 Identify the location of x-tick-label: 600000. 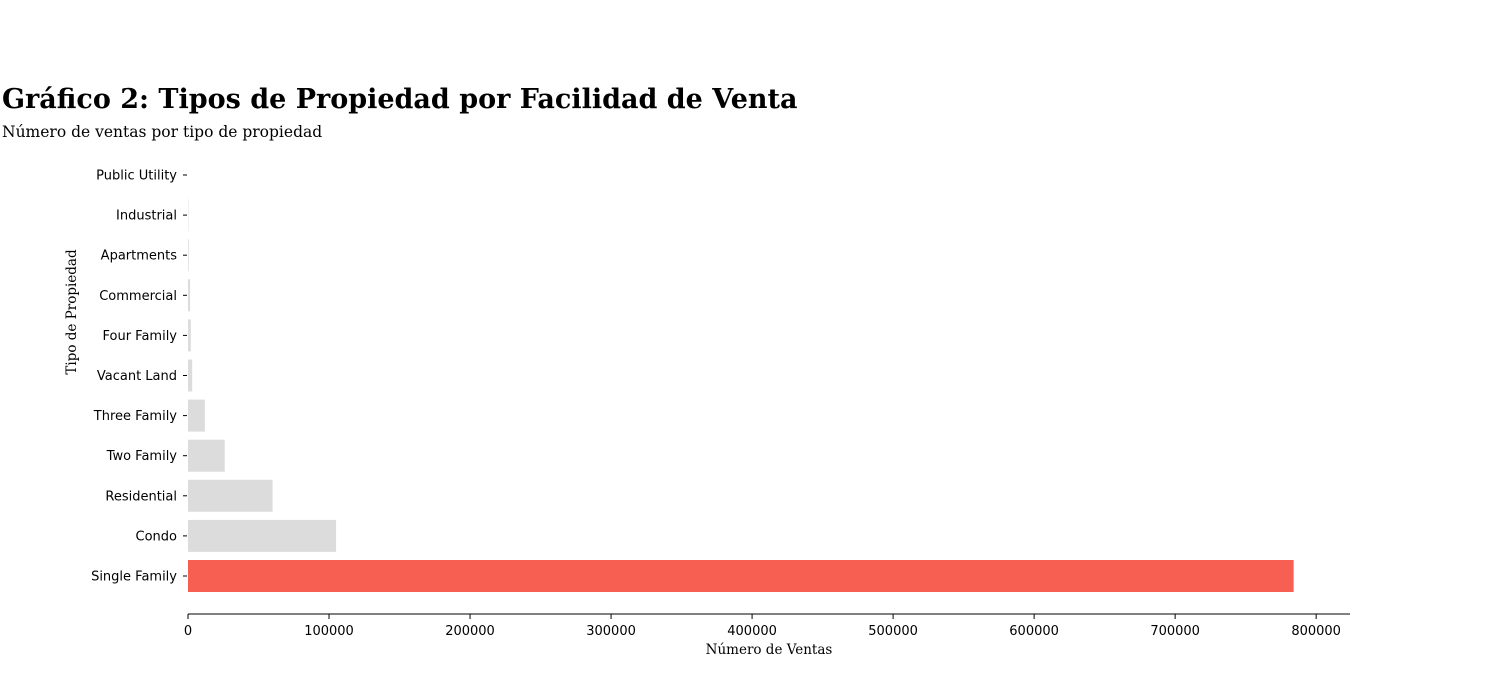
(1034, 631).